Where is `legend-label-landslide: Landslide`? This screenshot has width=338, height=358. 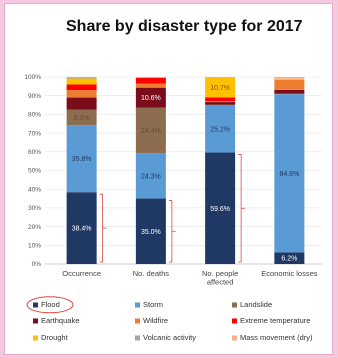
legend-label-landslide: Landslide is located at coordinates (256, 304).